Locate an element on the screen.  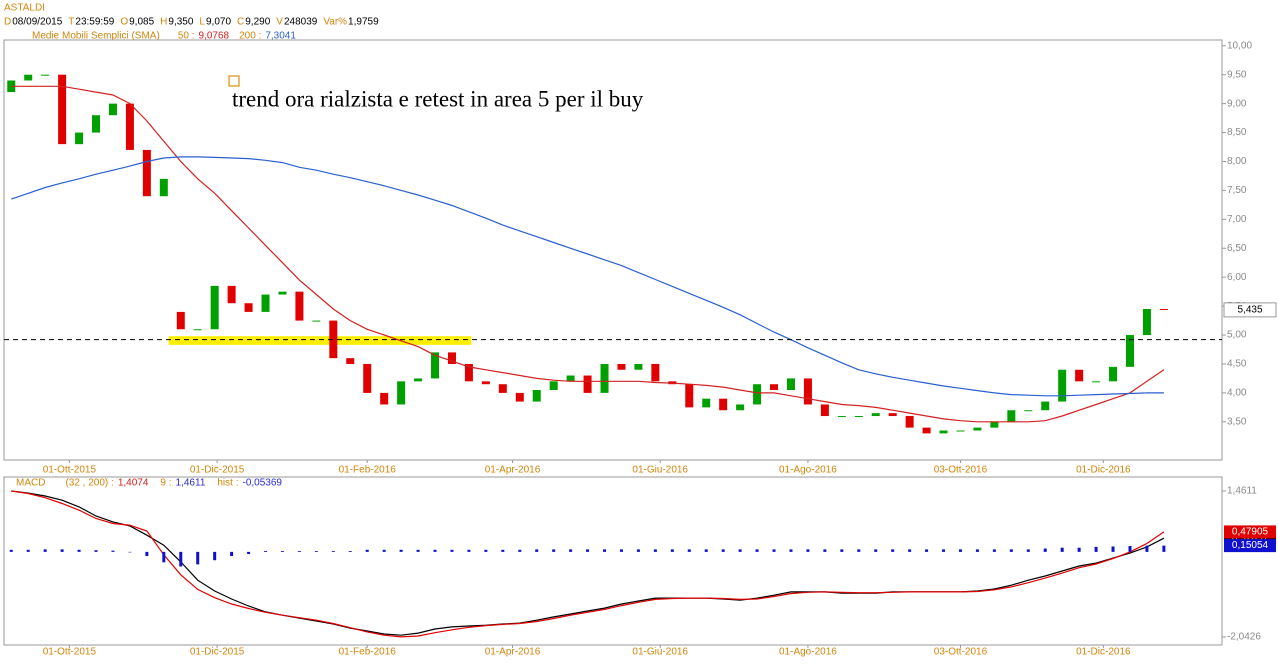
legend-value: -0,05369 is located at coordinates (263, 483).